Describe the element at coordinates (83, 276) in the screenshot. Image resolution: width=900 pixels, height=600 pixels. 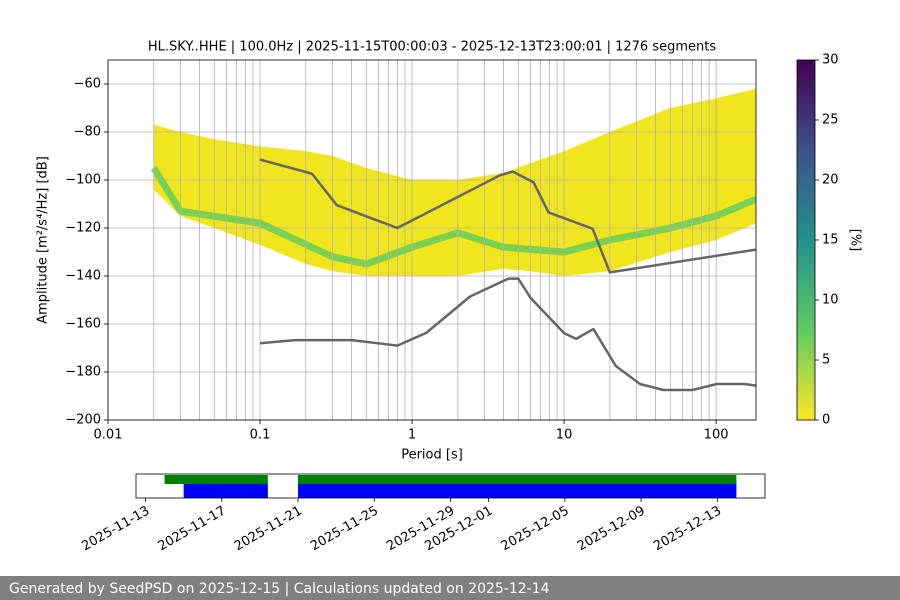
I see `y-tick-label: −140` at that location.